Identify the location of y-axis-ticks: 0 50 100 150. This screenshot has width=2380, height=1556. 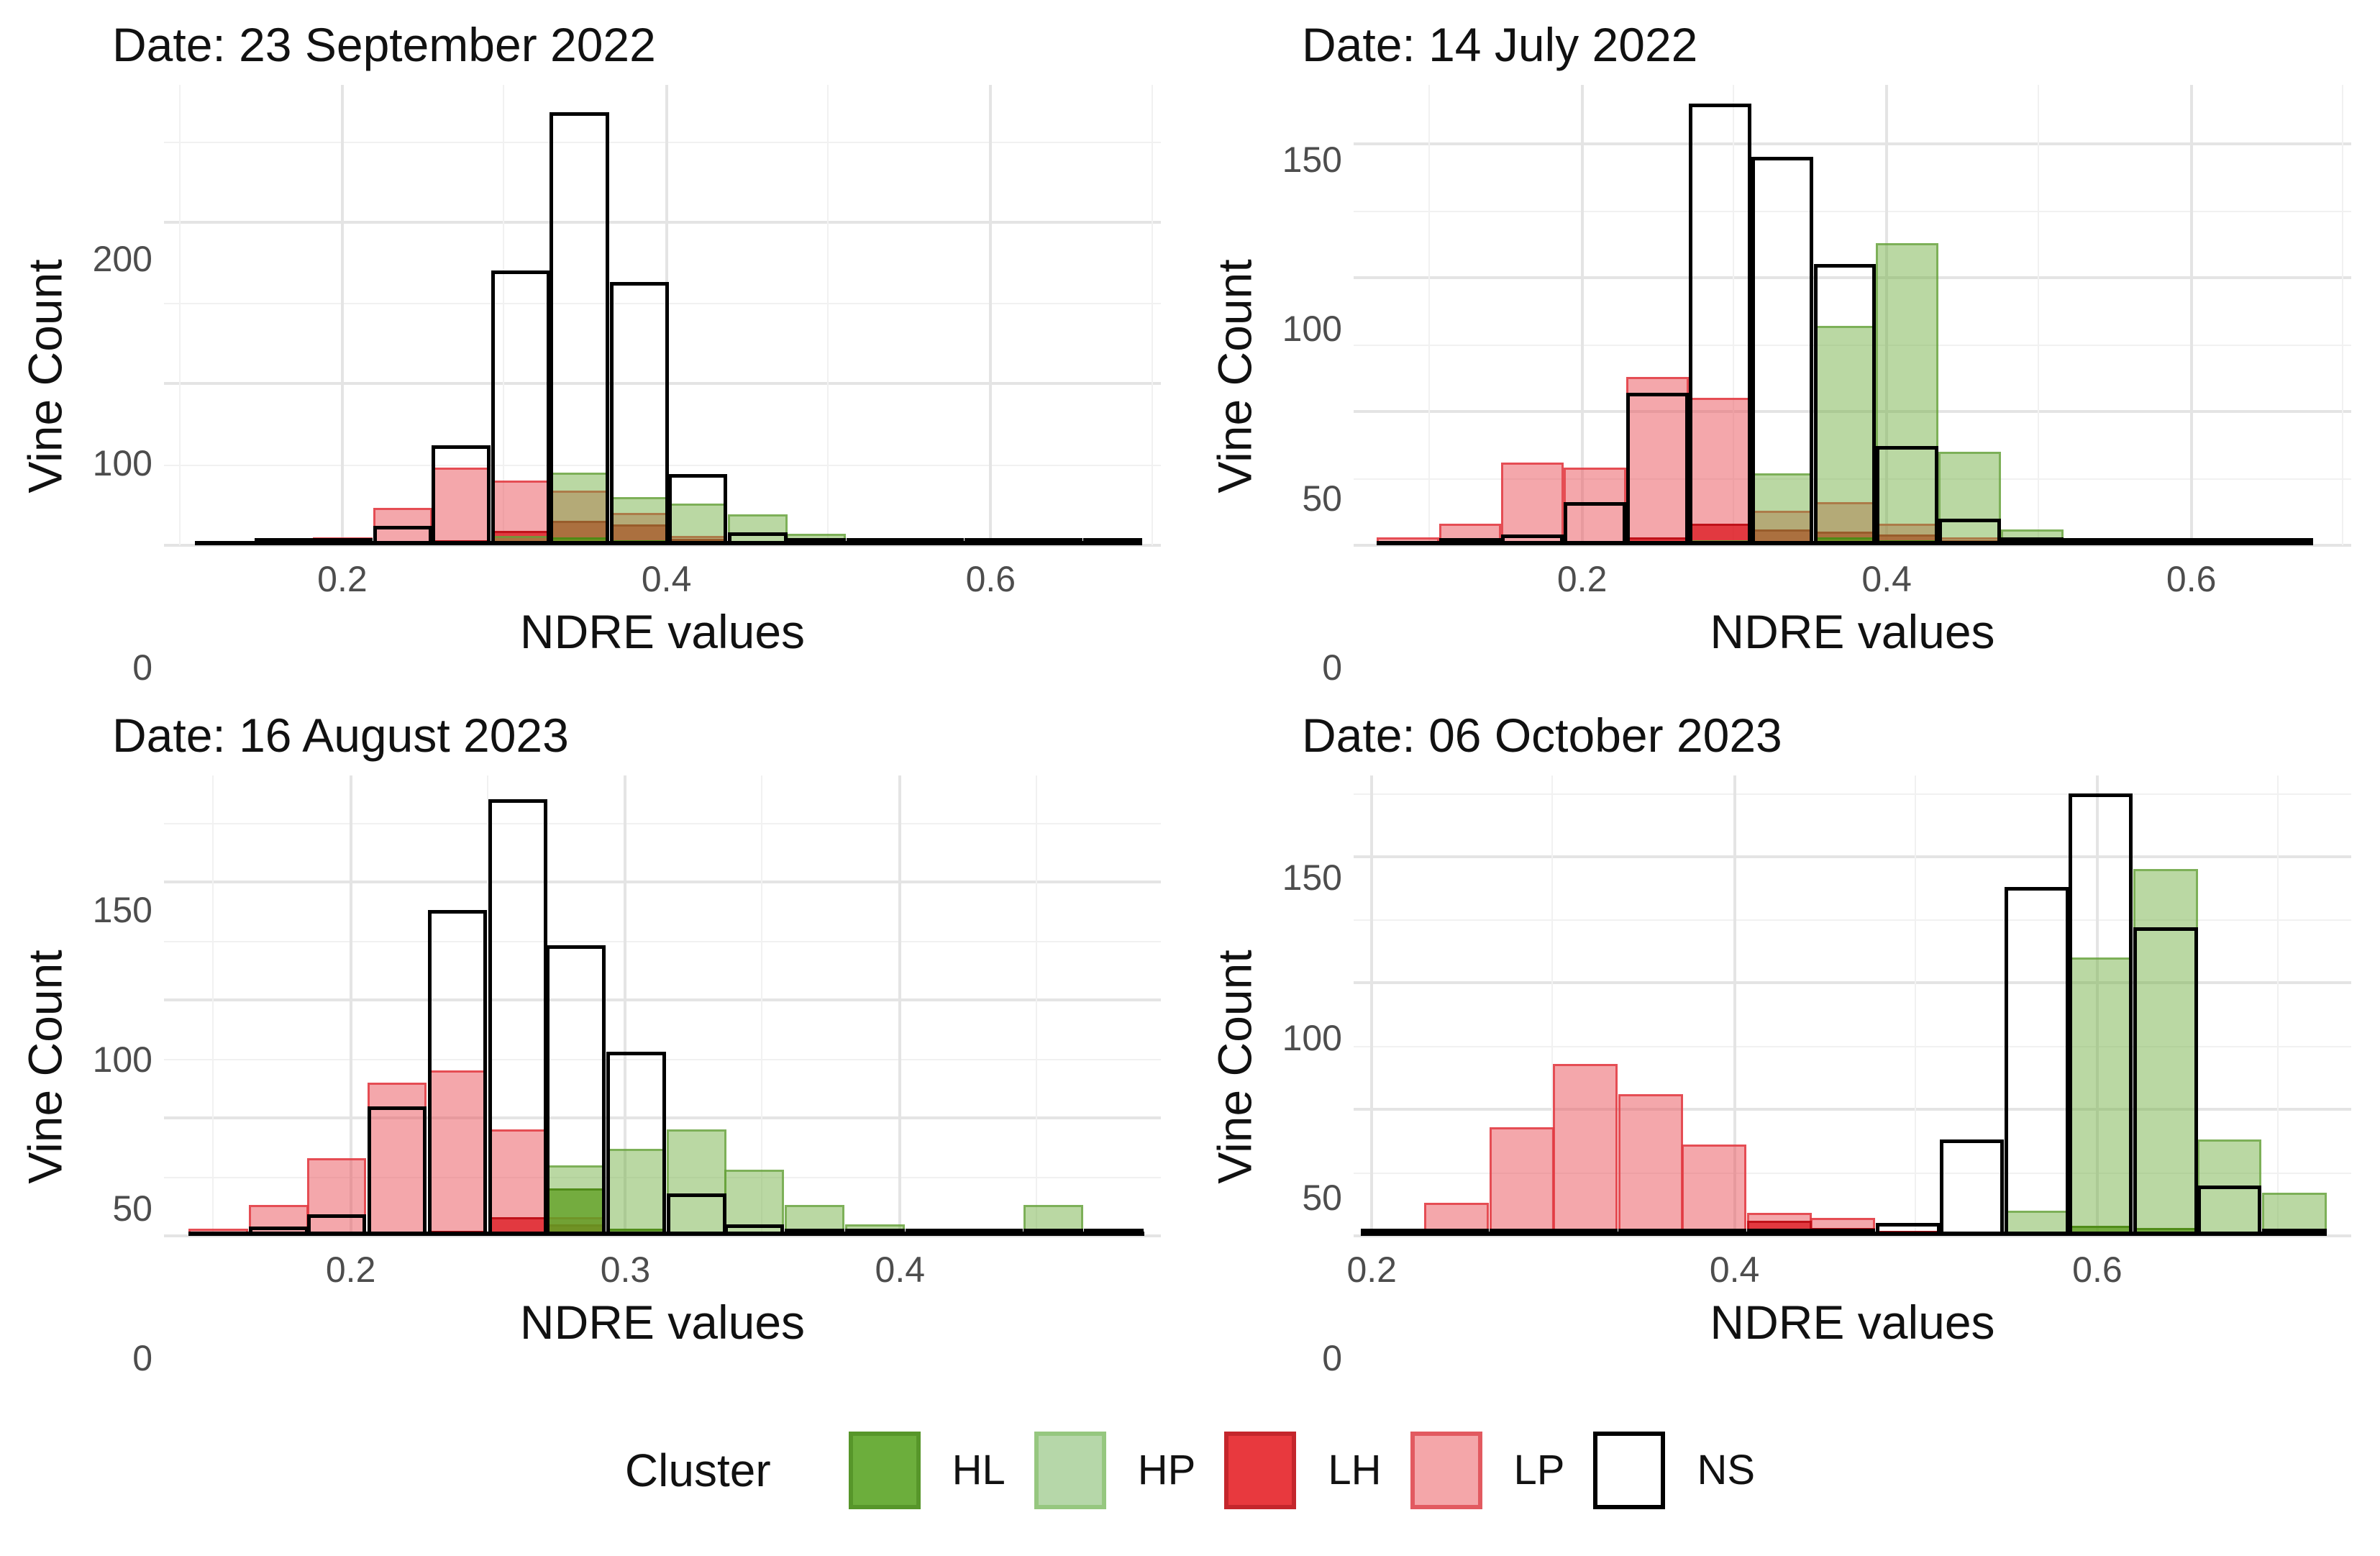
(118, 1076).